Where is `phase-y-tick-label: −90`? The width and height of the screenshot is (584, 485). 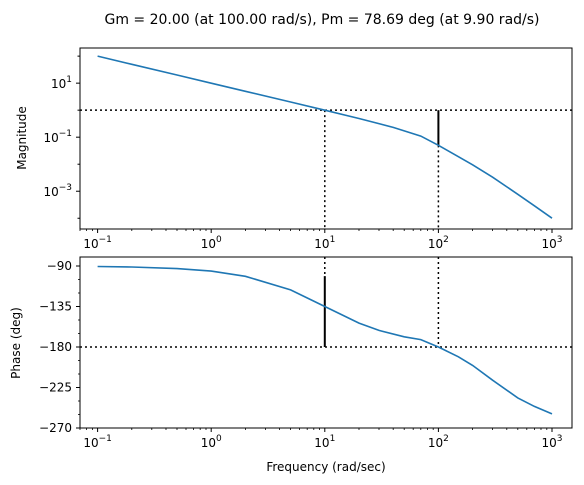 phase-y-tick-label: −90 is located at coordinates (59, 266).